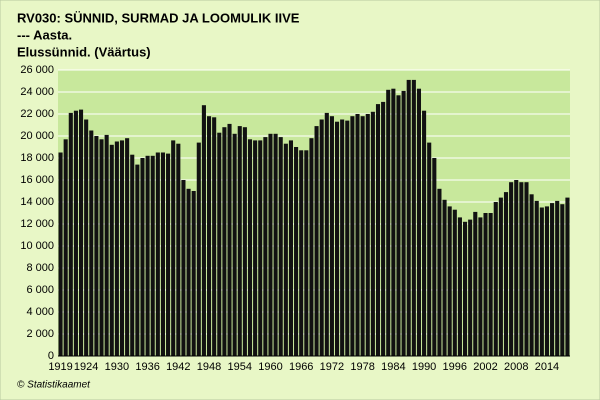 This screenshot has height=400, width=600. Describe the element at coordinates (301, 367) in the screenshot. I see `x-tick-label: 1966` at that location.